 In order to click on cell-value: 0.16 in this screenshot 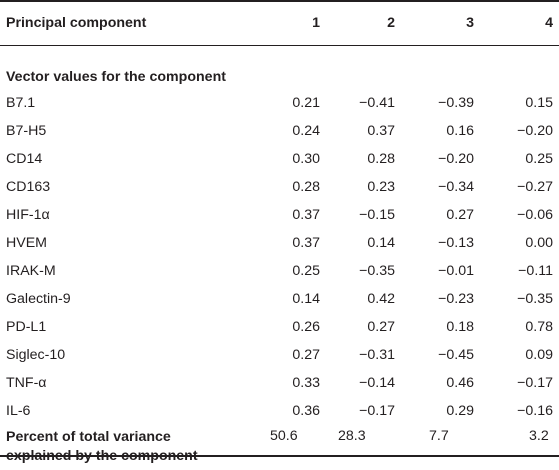, I will do `click(460, 130)`.